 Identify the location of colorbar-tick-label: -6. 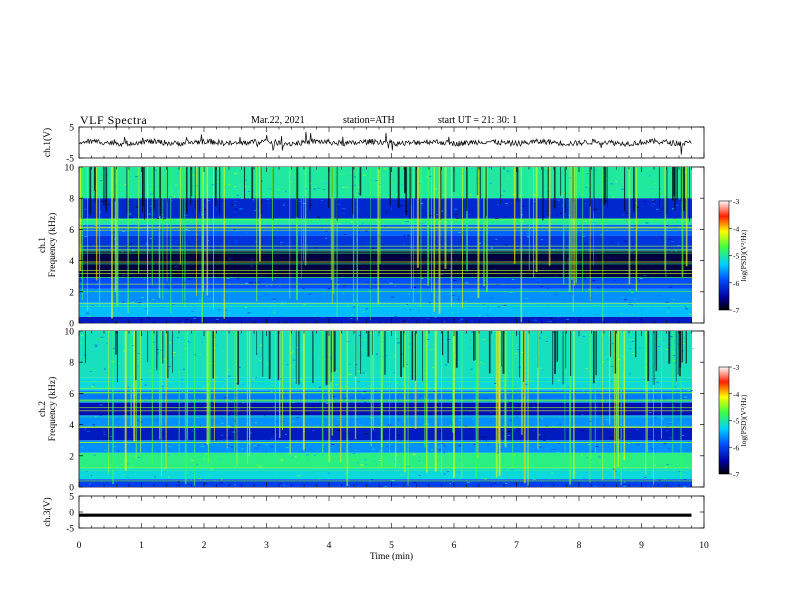
(736, 283).